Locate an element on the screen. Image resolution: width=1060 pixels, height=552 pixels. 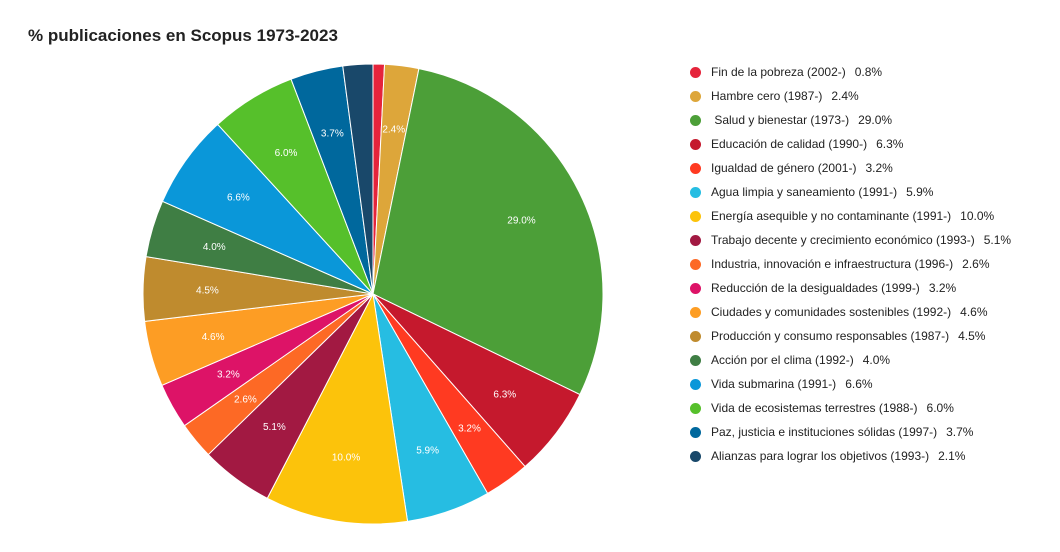
legend-percentage: 5.9% is located at coordinates (920, 192).